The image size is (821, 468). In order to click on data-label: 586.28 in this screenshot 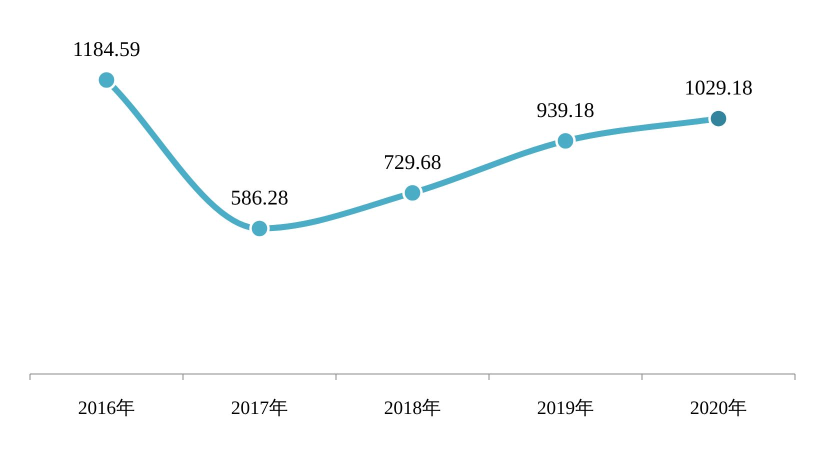, I will do `click(259, 197)`.